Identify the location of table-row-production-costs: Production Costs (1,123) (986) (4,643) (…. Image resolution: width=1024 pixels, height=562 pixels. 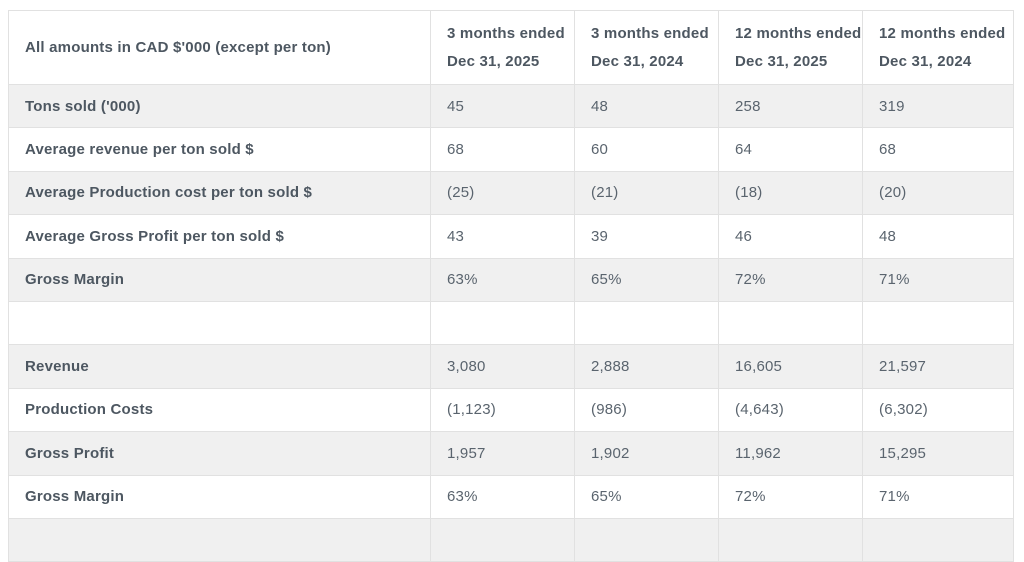
(511, 410).